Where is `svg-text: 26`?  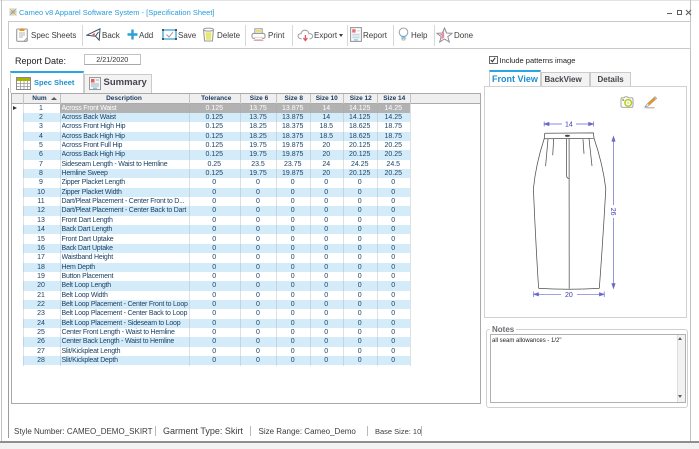 svg-text: 26 is located at coordinates (612, 212).